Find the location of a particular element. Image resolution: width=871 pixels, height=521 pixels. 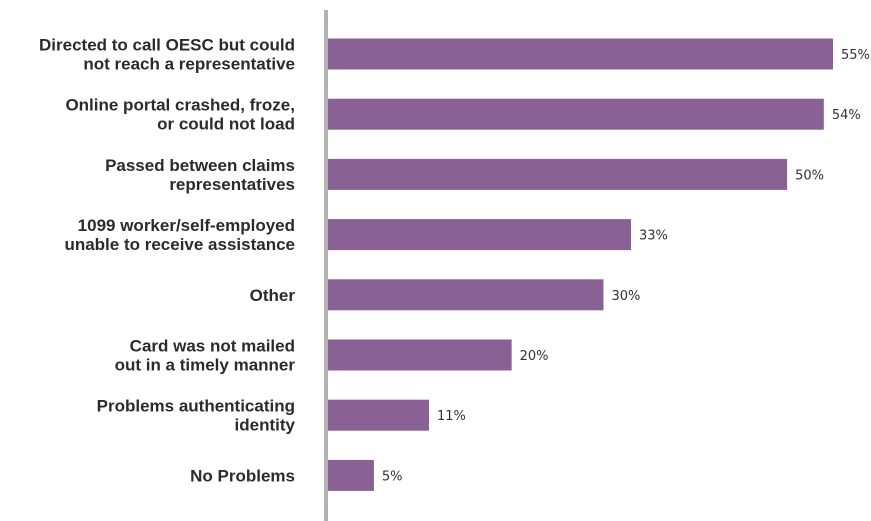

category-label-4: Other is located at coordinates (273, 295).